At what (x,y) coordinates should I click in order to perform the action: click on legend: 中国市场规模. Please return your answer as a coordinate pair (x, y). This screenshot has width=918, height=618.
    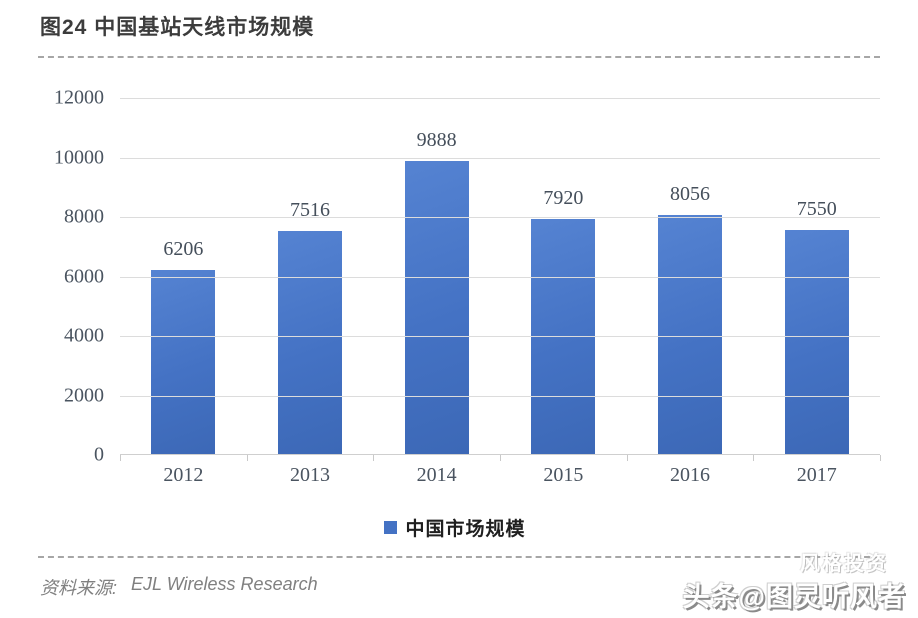
    Looking at the image, I should click on (455, 527).